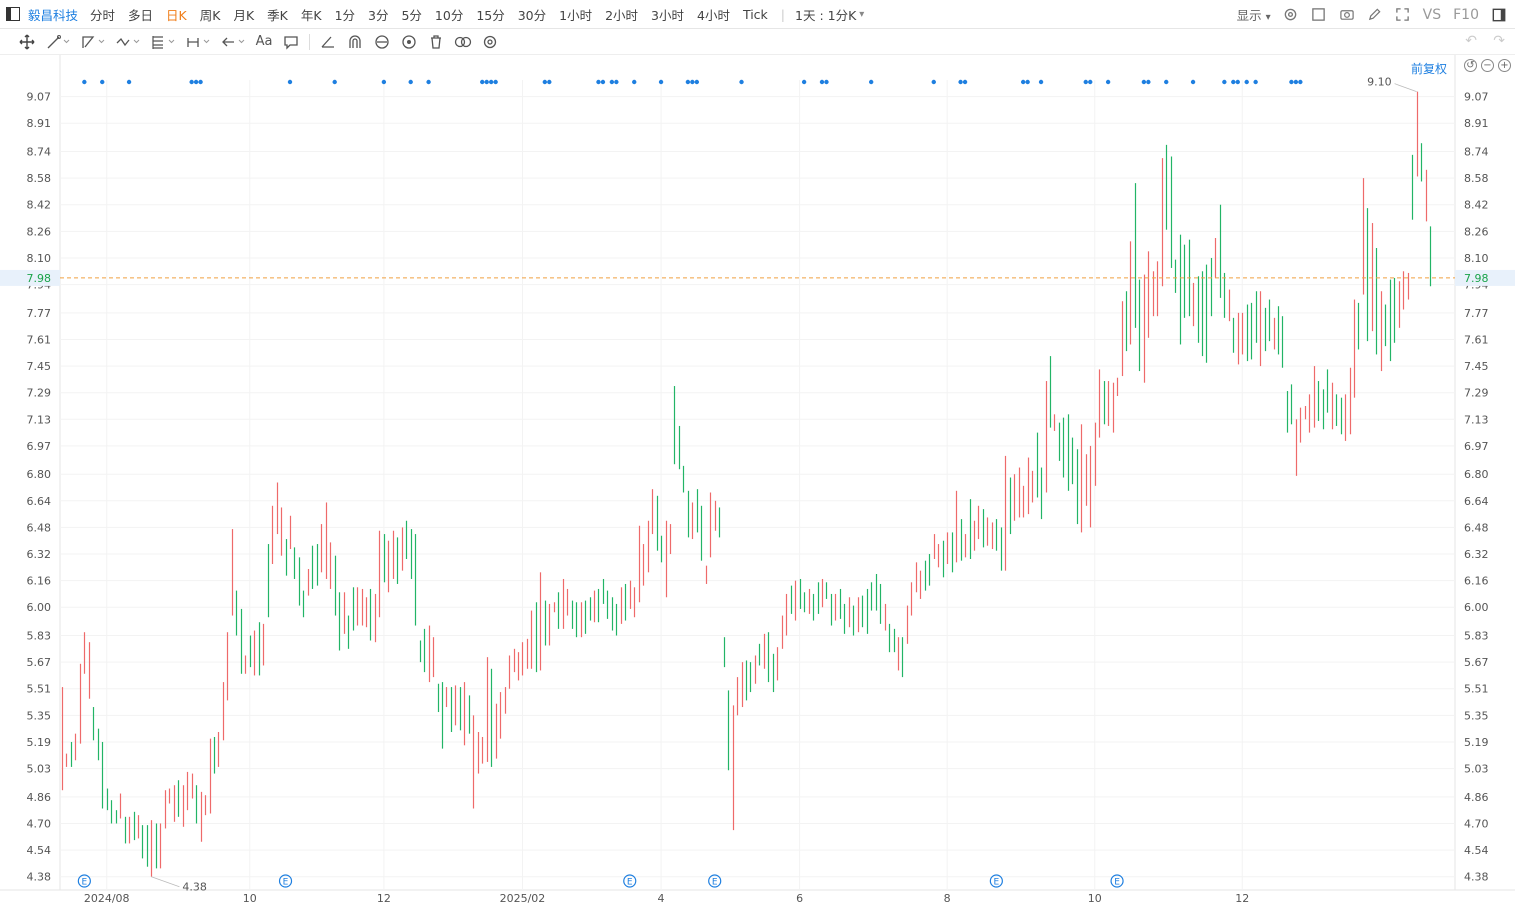  I want to click on fullscreen-icon, so click(1403, 15).